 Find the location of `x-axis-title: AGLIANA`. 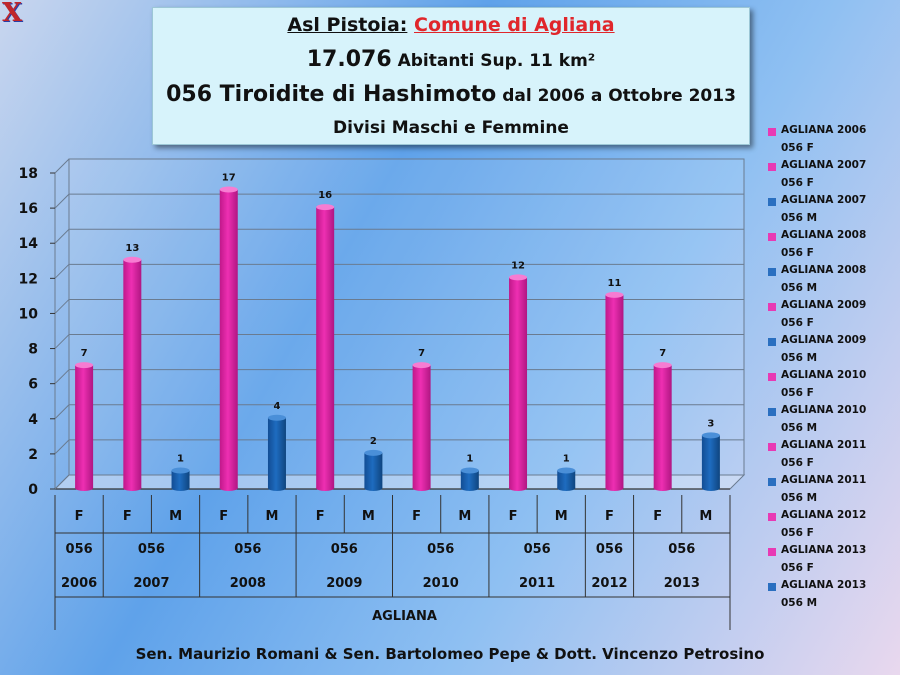

x-axis-title: AGLIANA is located at coordinates (404, 616).